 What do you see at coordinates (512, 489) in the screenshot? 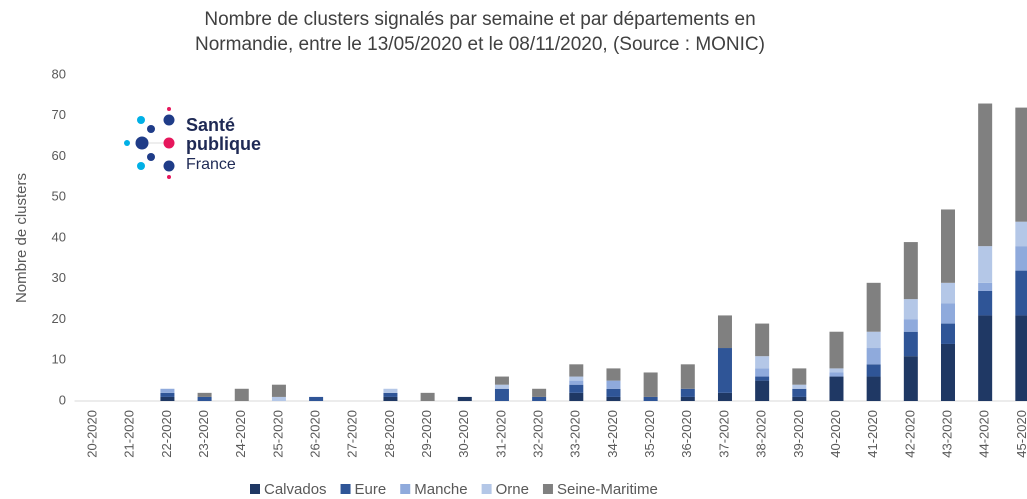
I see `legend-label: Orne` at bounding box center [512, 489].